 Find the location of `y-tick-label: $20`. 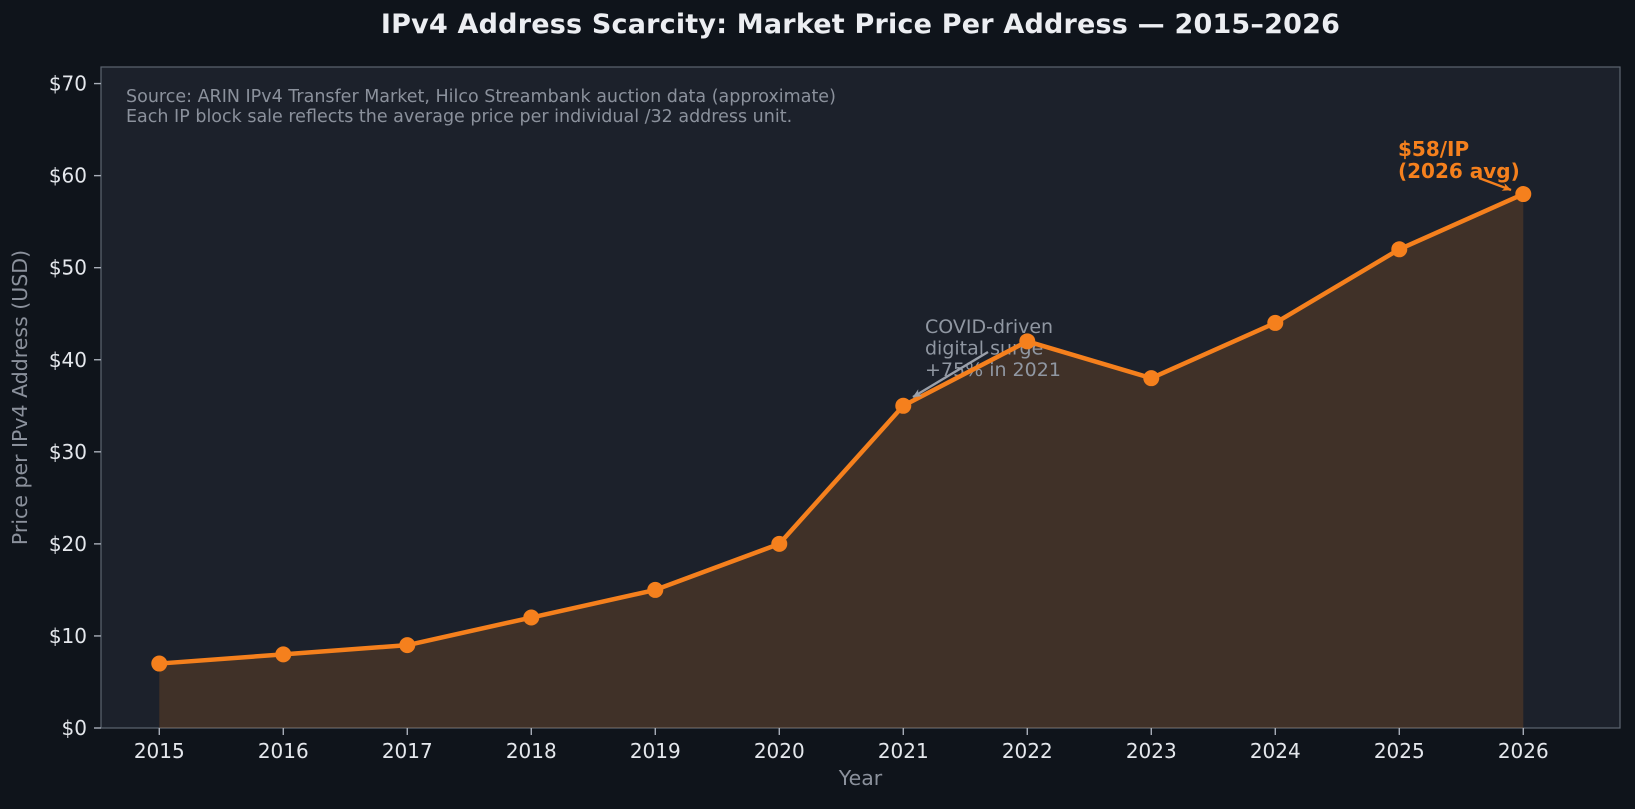

y-tick-label: $20 is located at coordinates (68, 544).